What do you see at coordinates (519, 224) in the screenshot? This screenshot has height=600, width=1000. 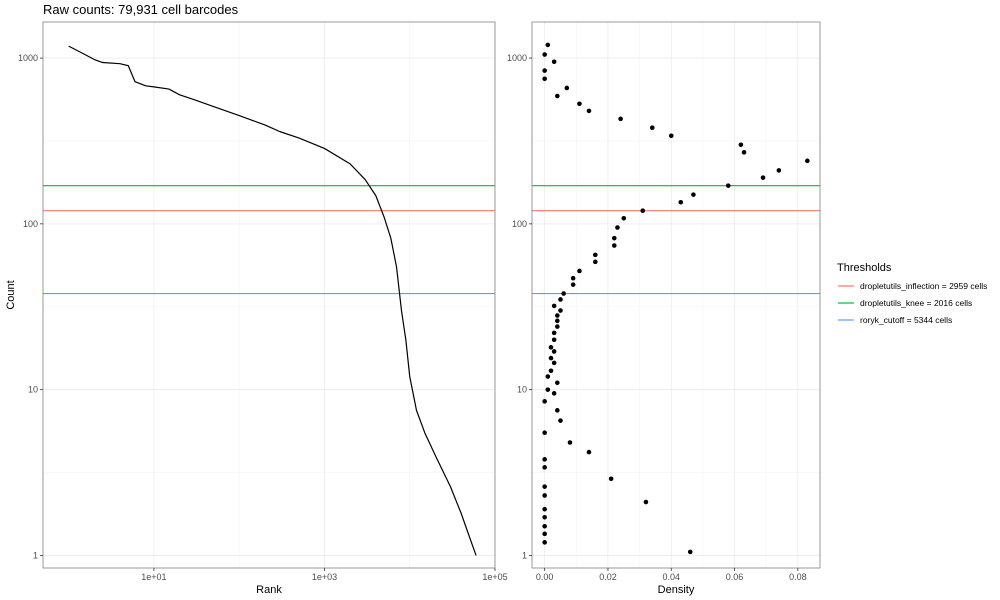 I see `density-y-tick-label: 100` at bounding box center [519, 224].